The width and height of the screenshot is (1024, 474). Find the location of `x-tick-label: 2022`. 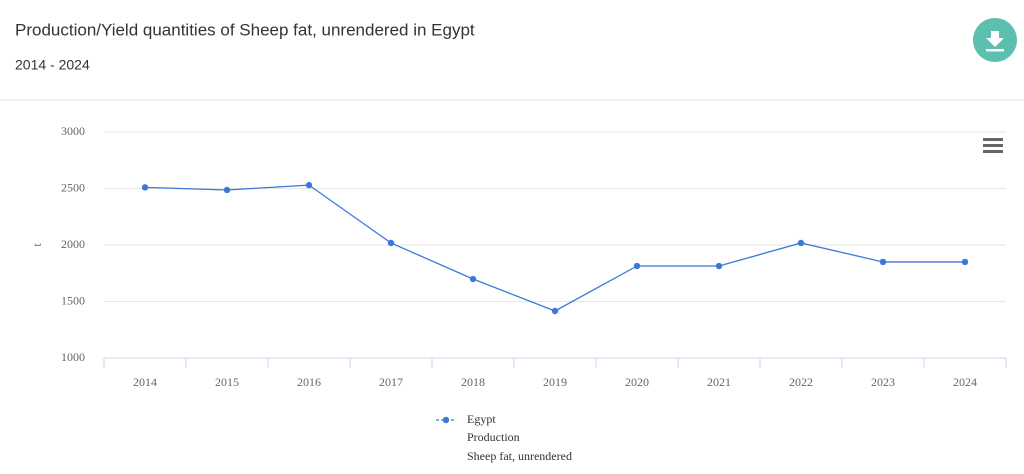

x-tick-label: 2022 is located at coordinates (801, 382).